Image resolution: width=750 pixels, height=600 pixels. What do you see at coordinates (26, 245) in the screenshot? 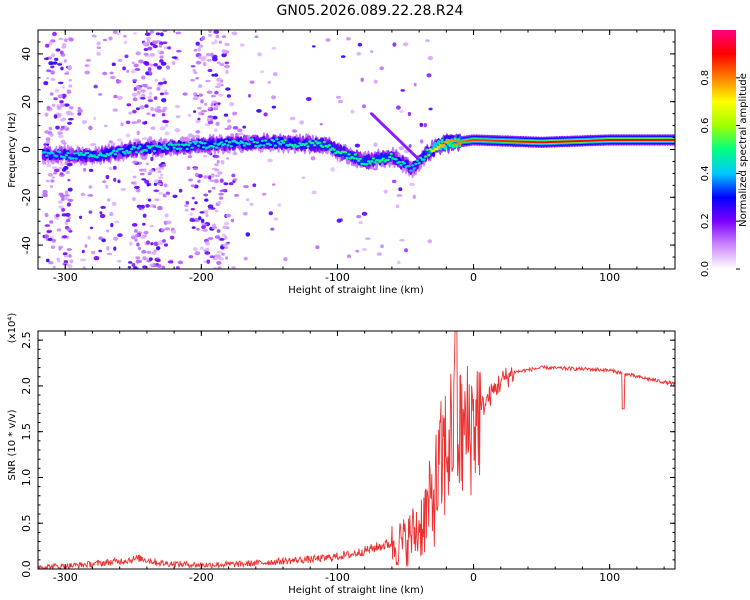
I see `tick-label: -40` at bounding box center [26, 245].